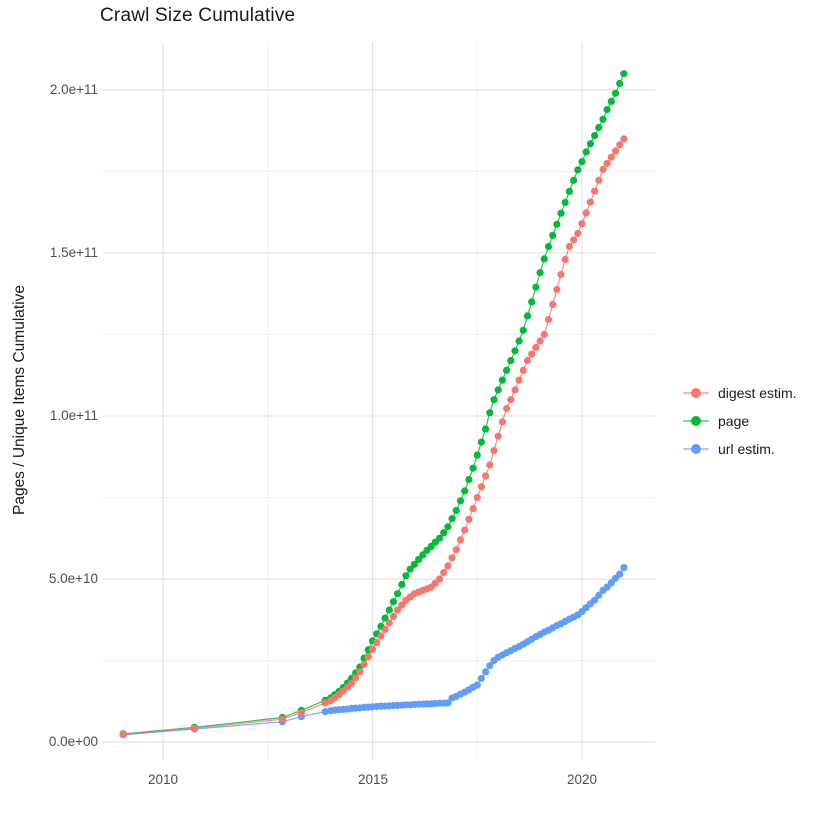  I want to click on legend-key-page-icon, so click(696, 421).